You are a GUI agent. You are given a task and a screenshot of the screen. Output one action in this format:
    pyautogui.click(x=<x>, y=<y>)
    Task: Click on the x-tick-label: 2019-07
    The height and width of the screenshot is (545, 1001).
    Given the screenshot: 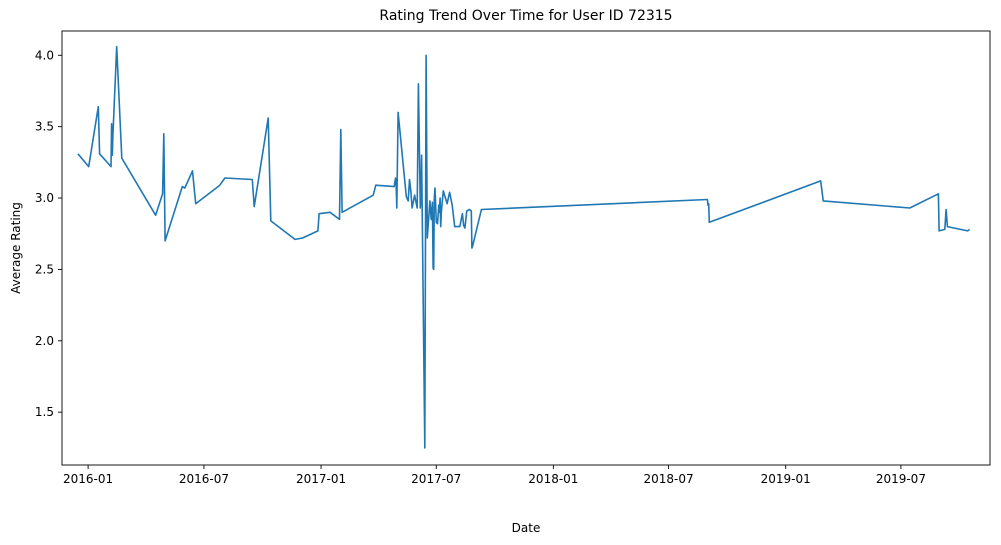 What is the action you would take?
    pyautogui.click(x=901, y=479)
    